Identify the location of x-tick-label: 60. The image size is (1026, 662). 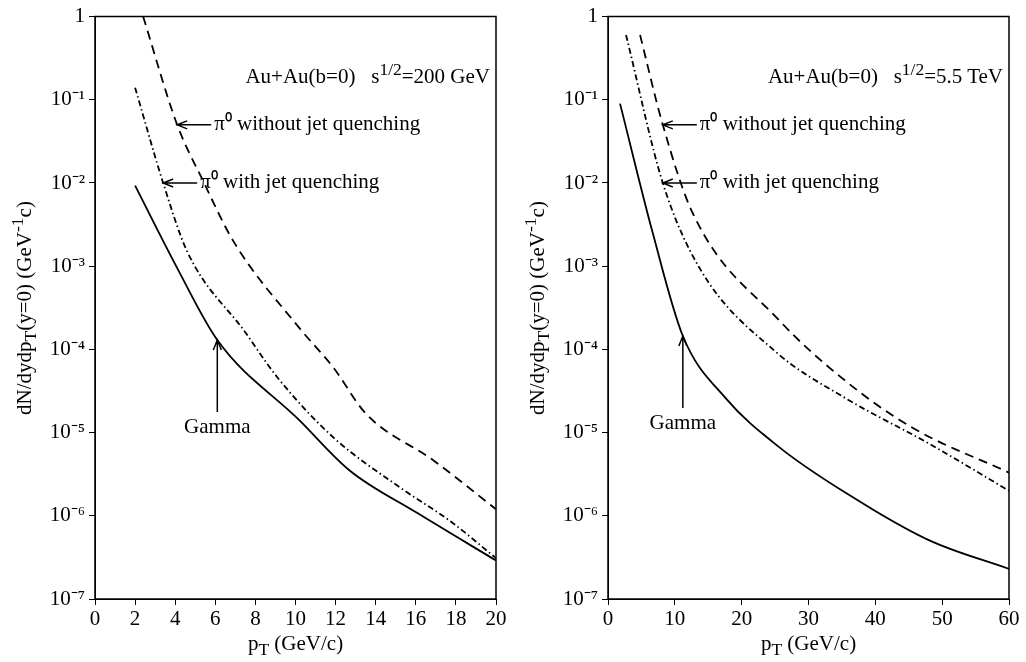
(1009, 618).